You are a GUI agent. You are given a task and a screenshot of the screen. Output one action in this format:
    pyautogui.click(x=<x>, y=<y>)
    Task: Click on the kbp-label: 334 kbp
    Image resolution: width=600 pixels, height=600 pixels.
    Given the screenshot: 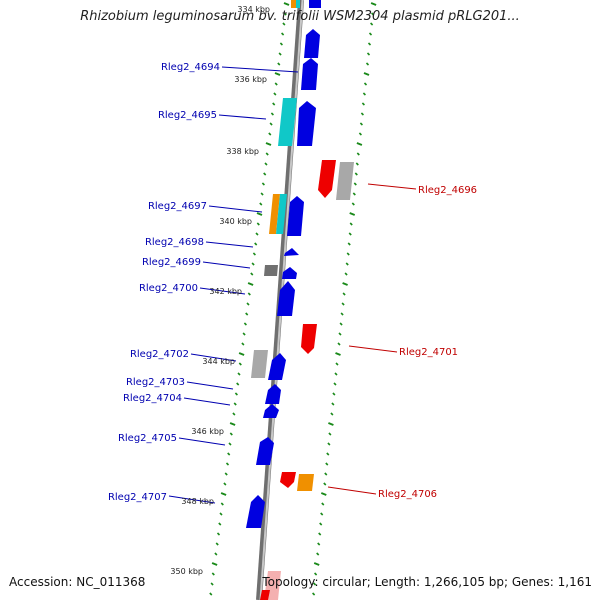 What is the action you would take?
    pyautogui.click(x=253, y=9)
    